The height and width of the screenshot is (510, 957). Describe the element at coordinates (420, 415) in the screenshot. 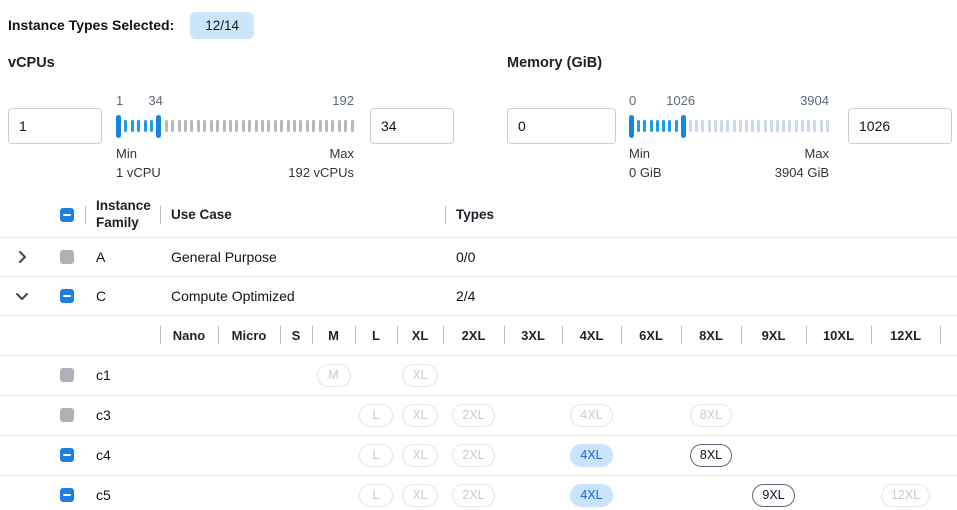

I see `size-pill-xl: XL` at that location.